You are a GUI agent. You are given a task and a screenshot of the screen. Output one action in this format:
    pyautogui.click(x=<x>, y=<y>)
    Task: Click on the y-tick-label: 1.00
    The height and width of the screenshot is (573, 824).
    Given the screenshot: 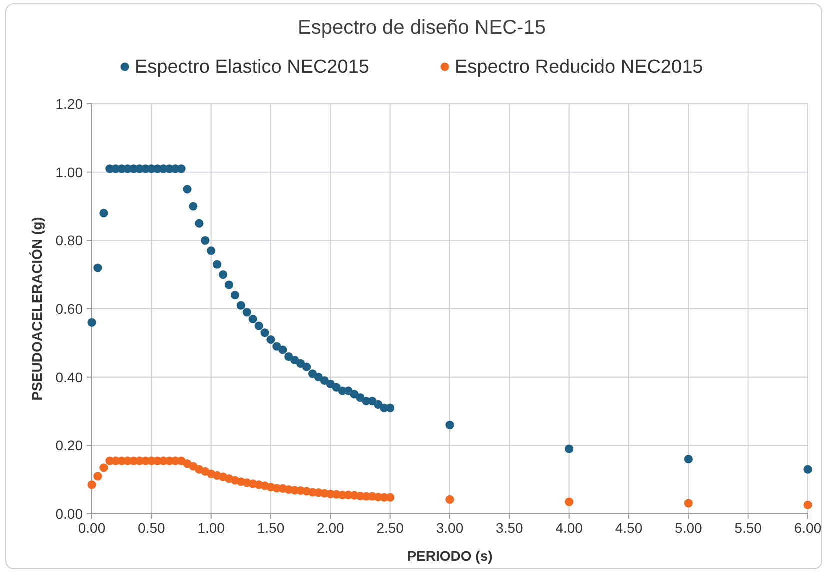 What is the action you would take?
    pyautogui.click(x=70, y=172)
    